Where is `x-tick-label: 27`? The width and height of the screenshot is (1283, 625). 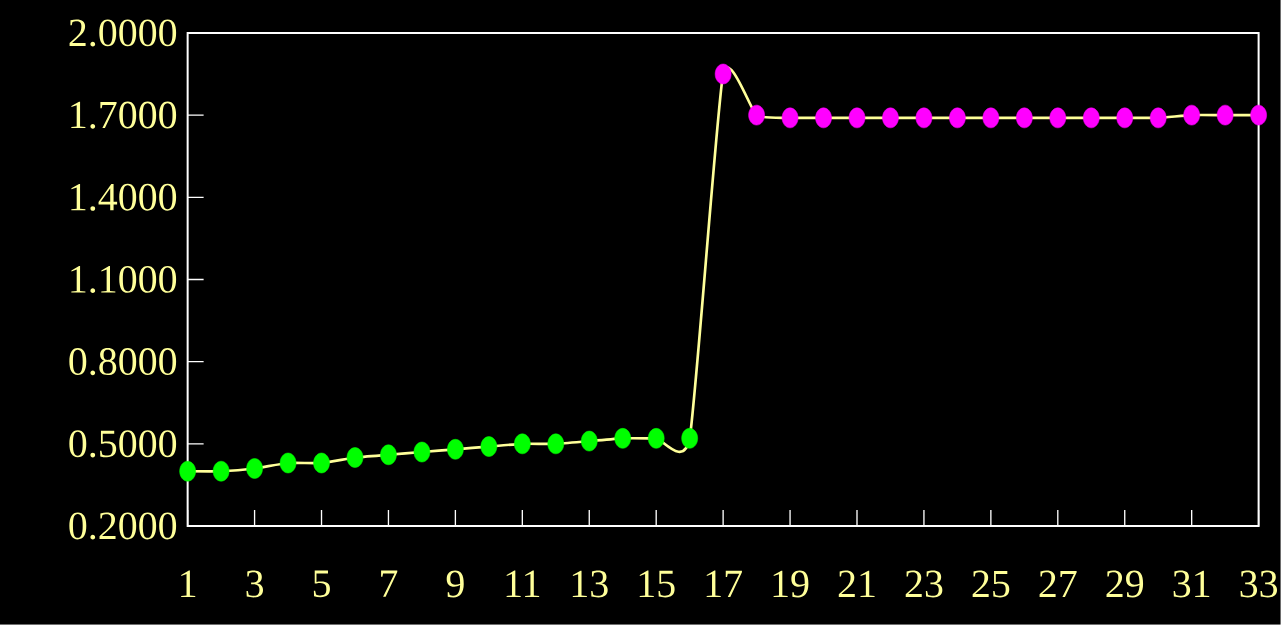 x-tick-label: 27 is located at coordinates (1058, 584).